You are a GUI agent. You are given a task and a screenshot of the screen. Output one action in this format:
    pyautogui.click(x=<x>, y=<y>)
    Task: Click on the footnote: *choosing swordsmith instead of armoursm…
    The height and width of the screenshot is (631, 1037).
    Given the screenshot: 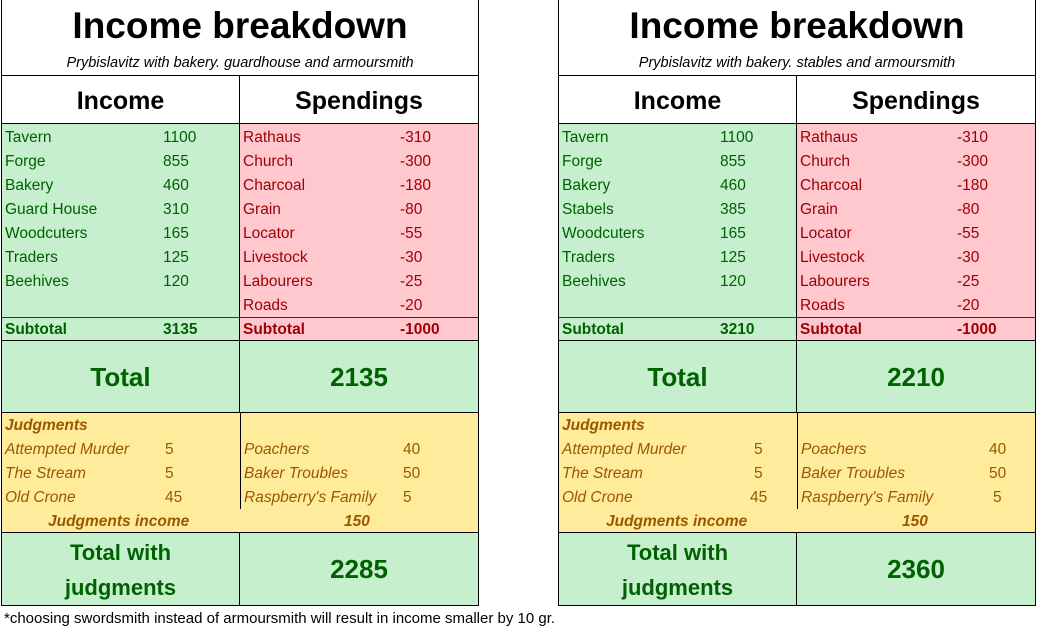 What is the action you would take?
    pyautogui.click(x=280, y=618)
    